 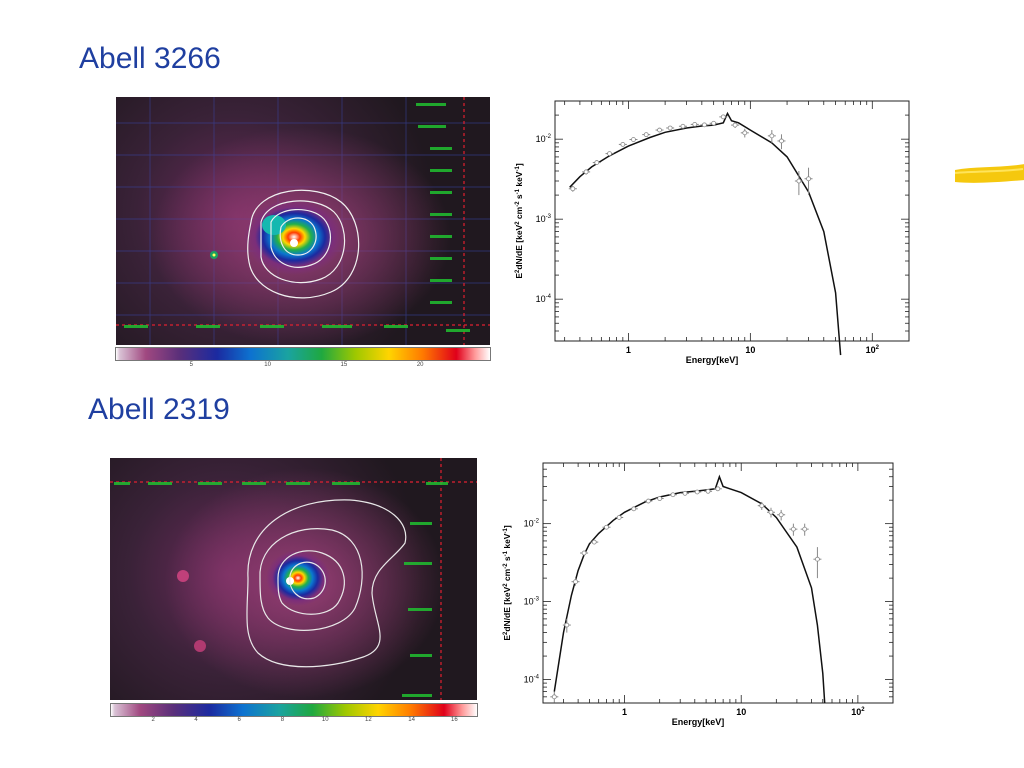 I want to click on colorbar-tick: 5, so click(x=191, y=365).